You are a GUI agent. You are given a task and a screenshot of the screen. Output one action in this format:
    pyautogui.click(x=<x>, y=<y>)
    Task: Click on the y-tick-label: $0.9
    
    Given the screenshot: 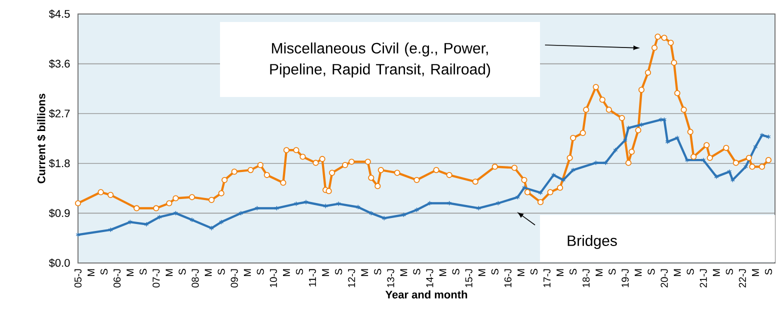 What is the action you would take?
    pyautogui.click(x=59, y=213)
    